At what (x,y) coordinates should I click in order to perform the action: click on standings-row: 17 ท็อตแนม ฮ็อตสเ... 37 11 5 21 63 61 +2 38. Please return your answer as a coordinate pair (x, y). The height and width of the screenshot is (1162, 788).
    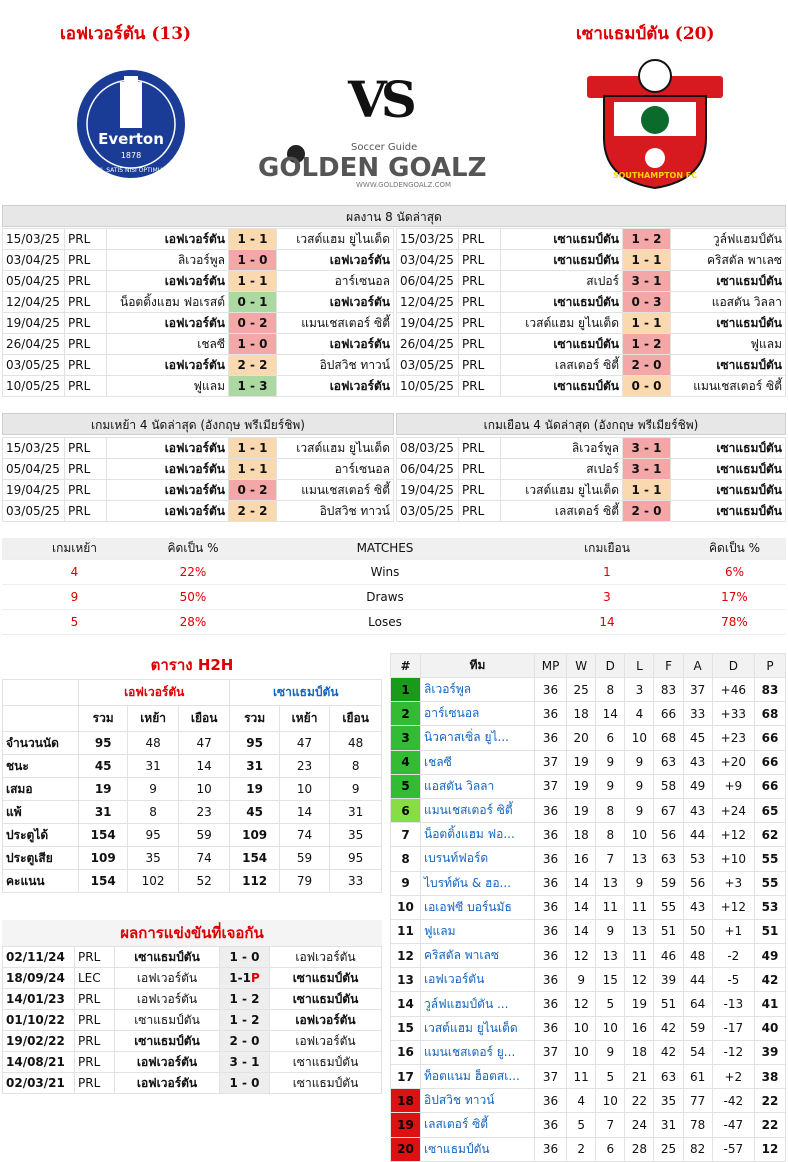
    Looking at the image, I should click on (588, 1076).